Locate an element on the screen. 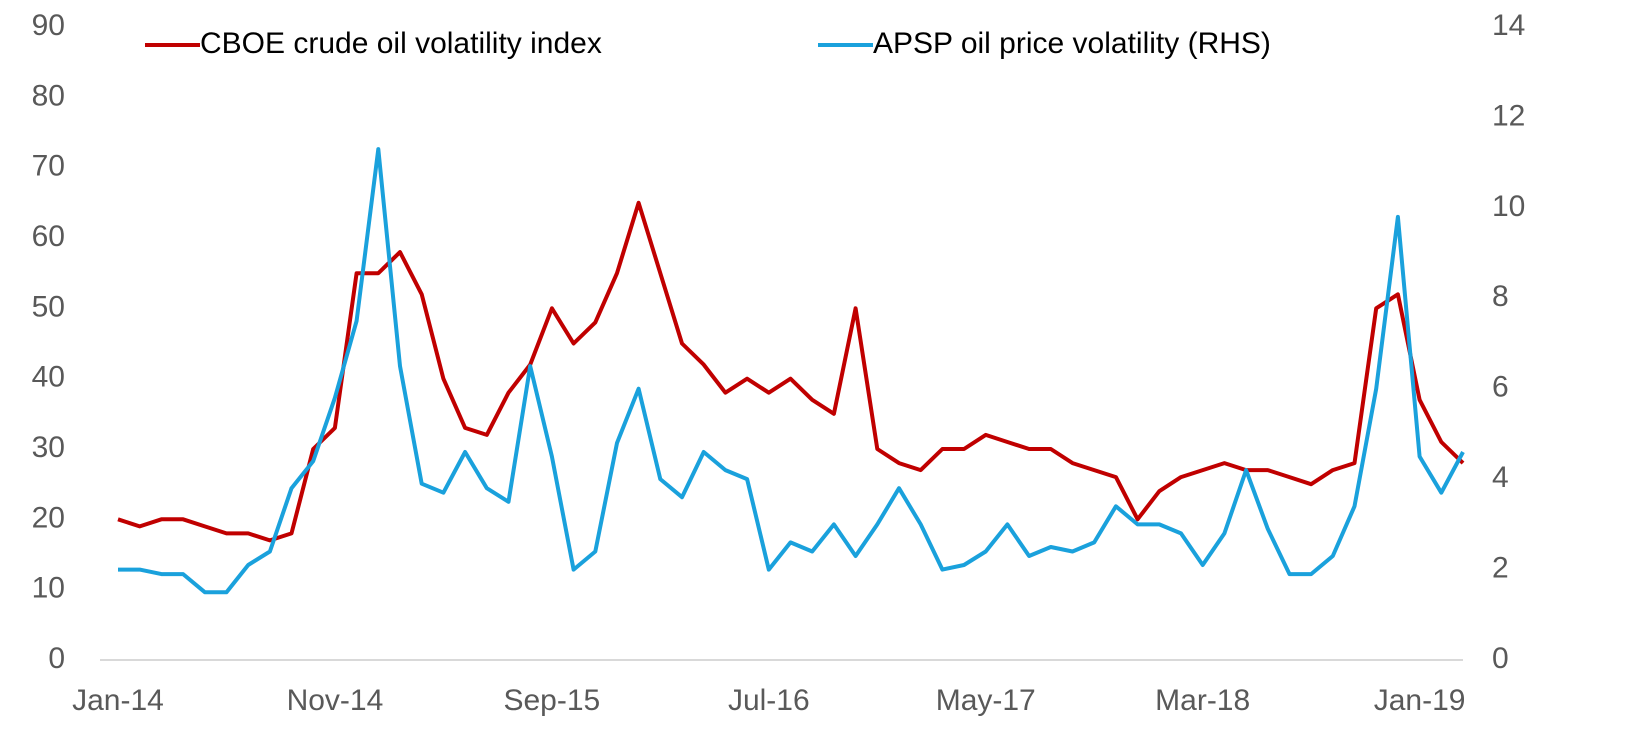 The width and height of the screenshot is (1641, 756). x-tick-label: Mar-18 is located at coordinates (1202, 700).